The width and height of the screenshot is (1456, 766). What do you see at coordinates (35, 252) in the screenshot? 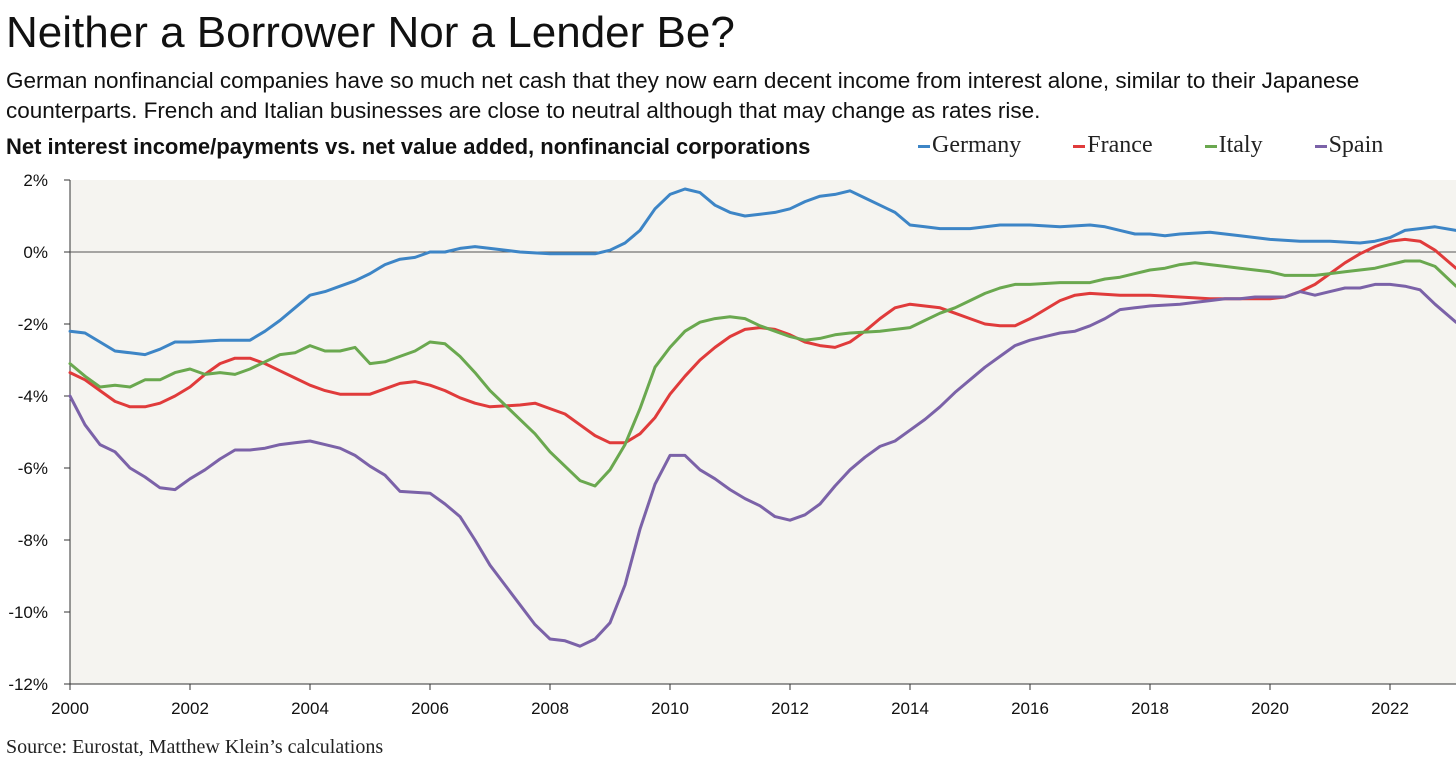
I see `y-tick-label: 0%` at bounding box center [35, 252].